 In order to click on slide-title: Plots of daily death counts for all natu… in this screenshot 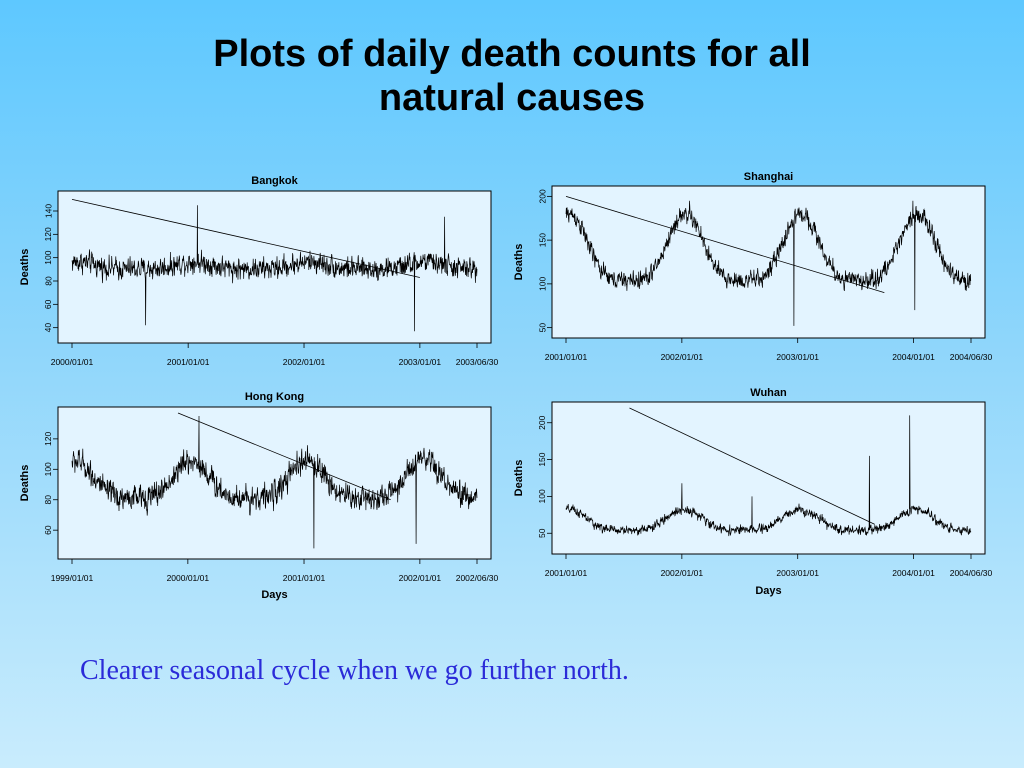, I will do `click(512, 76)`.